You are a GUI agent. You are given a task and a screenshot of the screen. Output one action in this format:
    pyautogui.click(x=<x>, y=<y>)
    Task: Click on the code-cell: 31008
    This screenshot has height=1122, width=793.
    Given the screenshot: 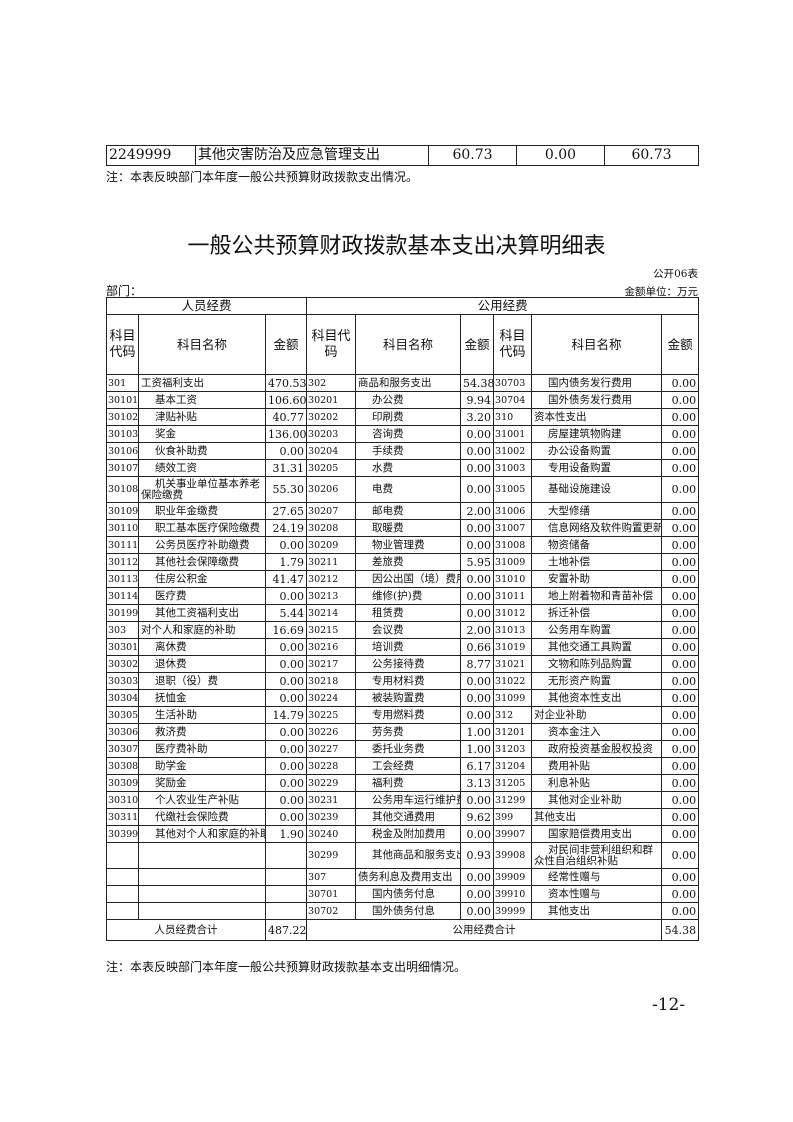 What is the action you would take?
    pyautogui.click(x=513, y=545)
    